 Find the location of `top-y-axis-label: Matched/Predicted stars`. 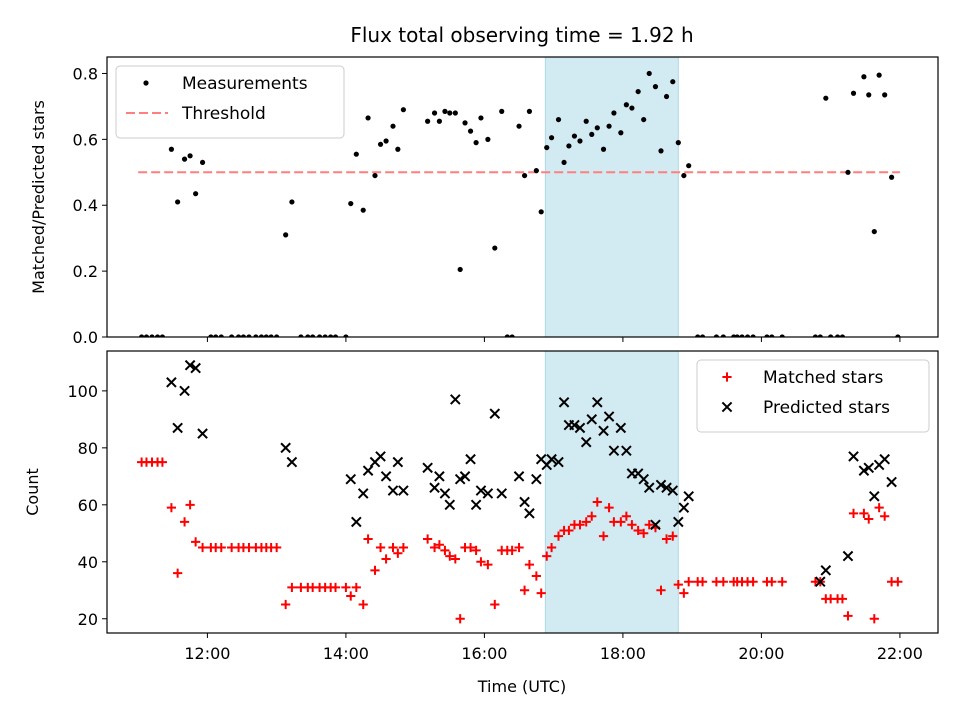

top-y-axis-label: Matched/Predicted stars is located at coordinates (38, 197).